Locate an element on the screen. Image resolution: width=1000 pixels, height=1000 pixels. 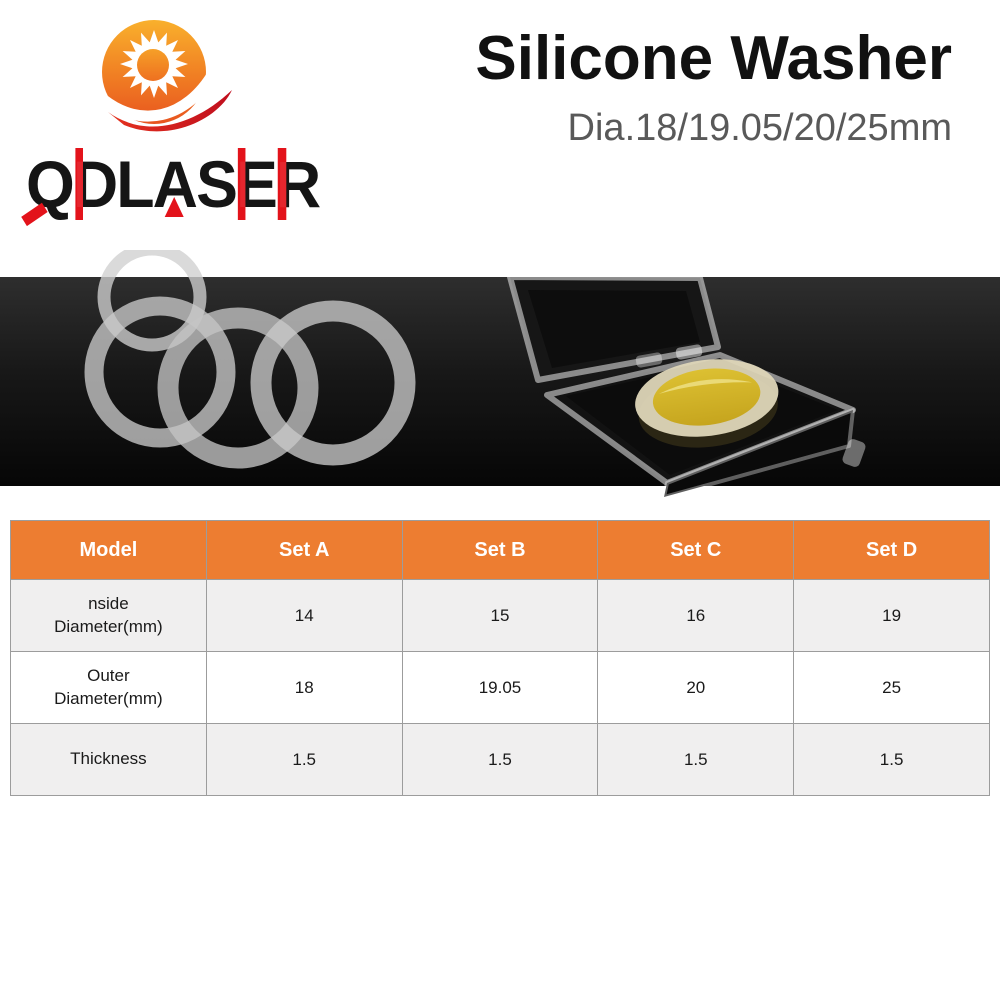
value-cell: 19.05 is located at coordinates (500, 687).